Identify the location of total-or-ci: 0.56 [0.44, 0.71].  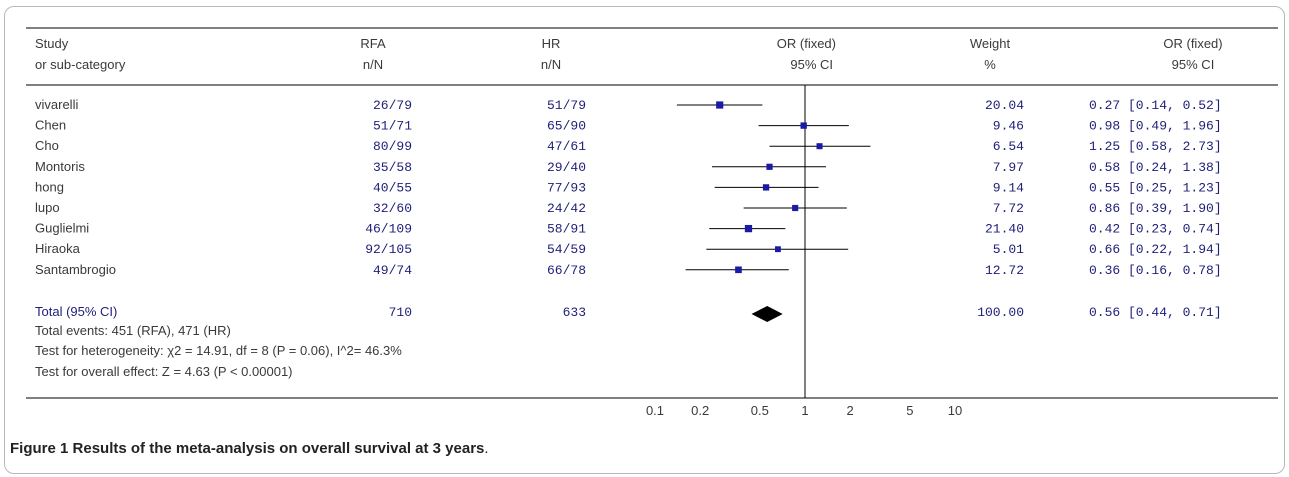
(1155, 312).